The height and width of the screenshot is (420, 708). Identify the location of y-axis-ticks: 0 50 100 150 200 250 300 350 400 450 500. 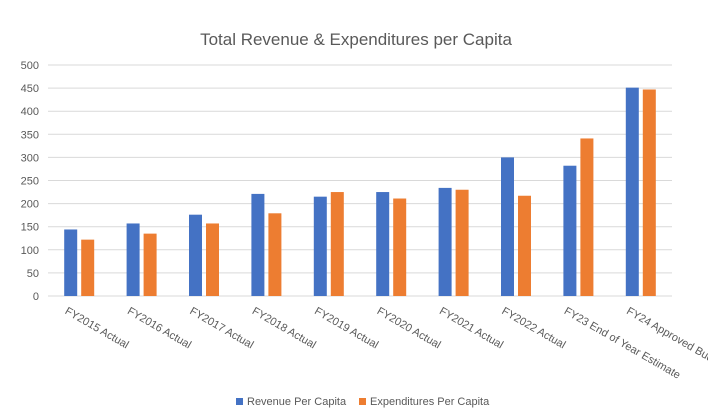
(30, 181).